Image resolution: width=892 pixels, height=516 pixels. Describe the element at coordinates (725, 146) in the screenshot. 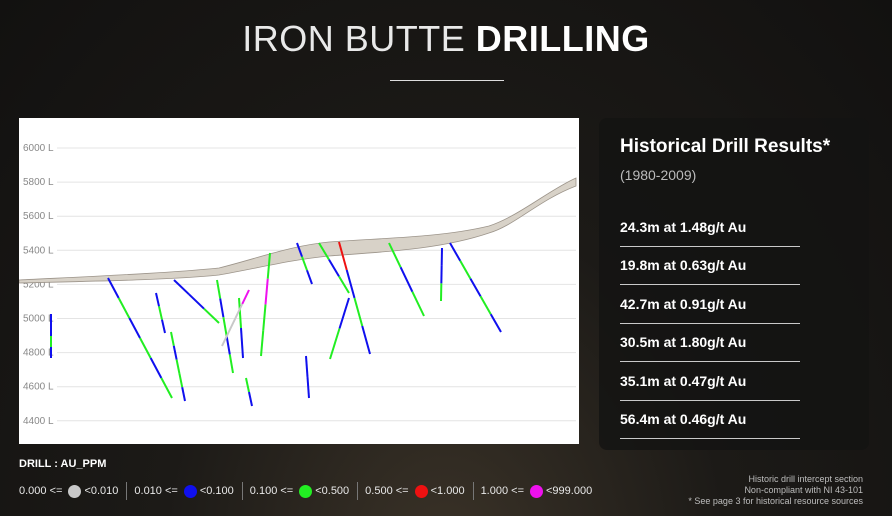

I see `results-heading: Historical Drill Results*` at that location.